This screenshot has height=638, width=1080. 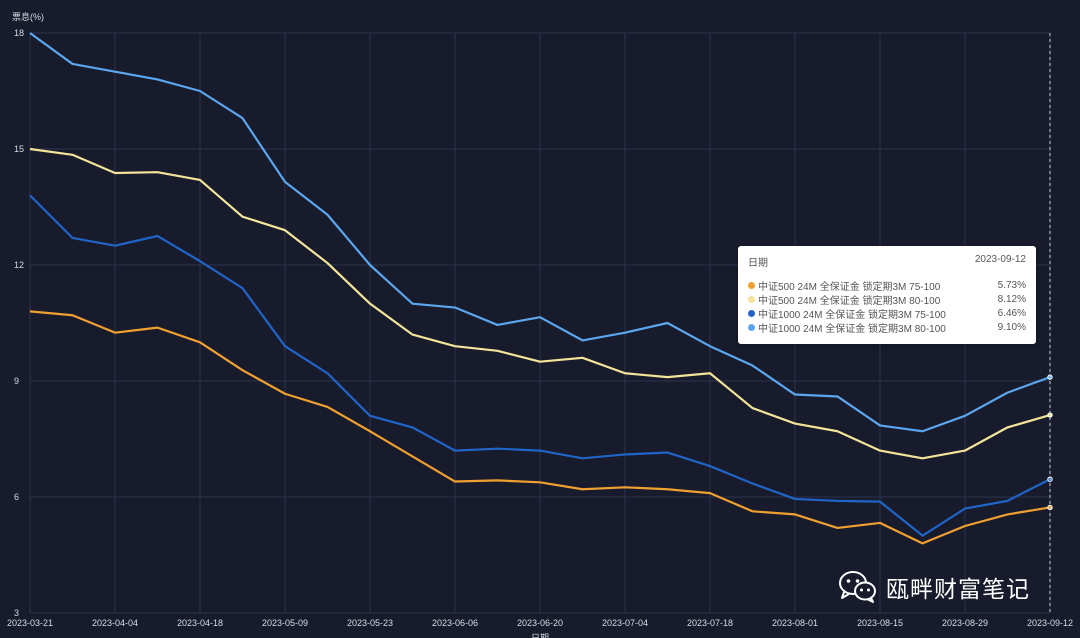 I want to click on x-tick-label: 2023-09-12, so click(x=1050, y=623).